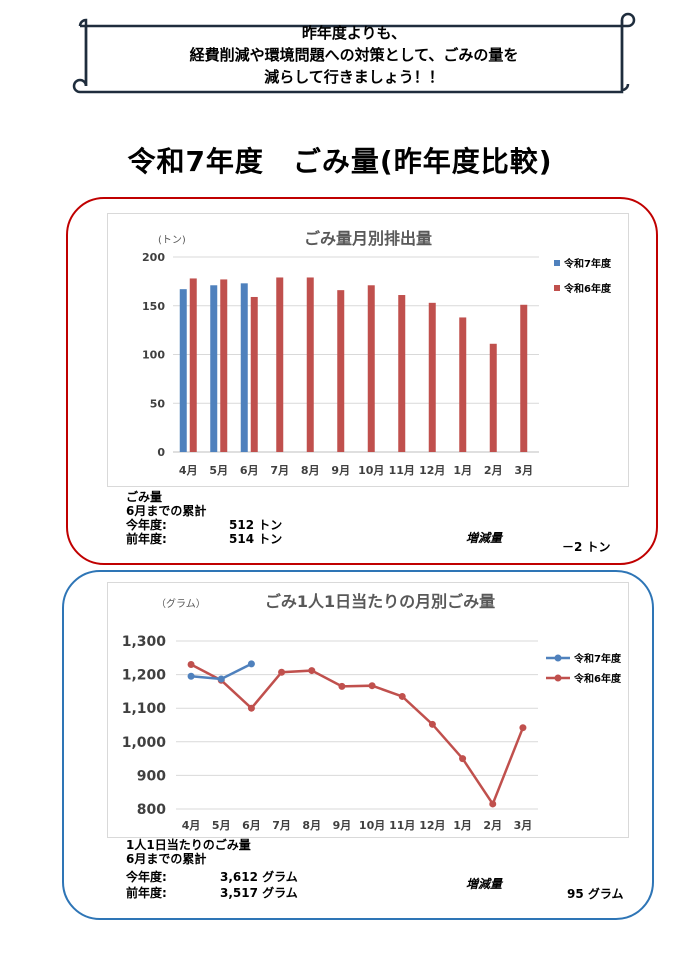  Describe the element at coordinates (259, 877) in the screenshot. I see `bottom-this-year-value: 3,612 グラム` at that location.